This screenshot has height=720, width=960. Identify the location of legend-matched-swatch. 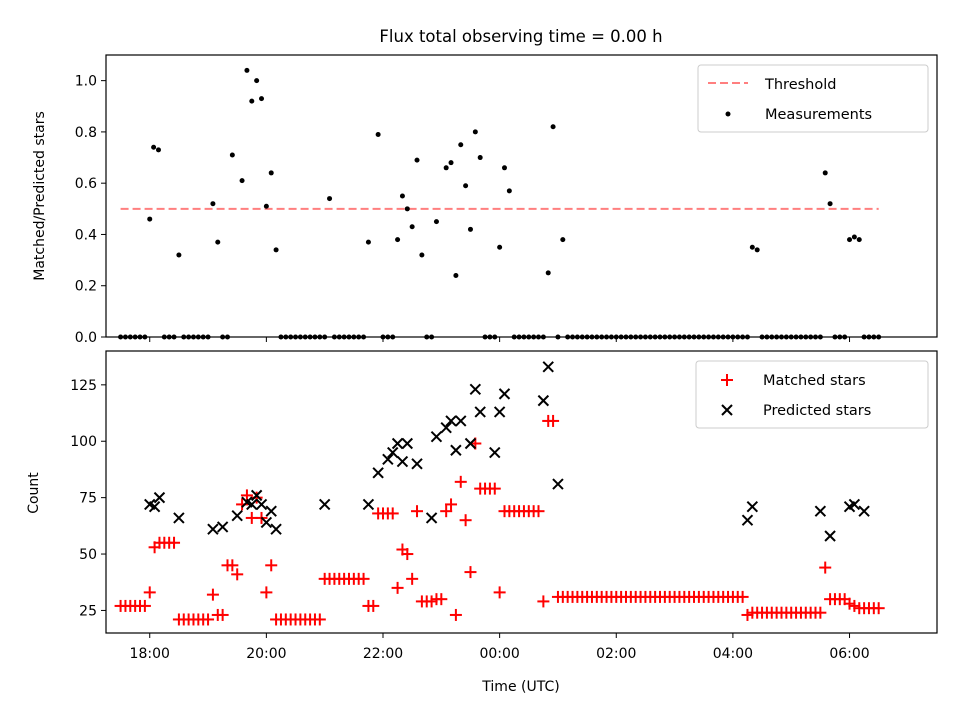
(727, 380).